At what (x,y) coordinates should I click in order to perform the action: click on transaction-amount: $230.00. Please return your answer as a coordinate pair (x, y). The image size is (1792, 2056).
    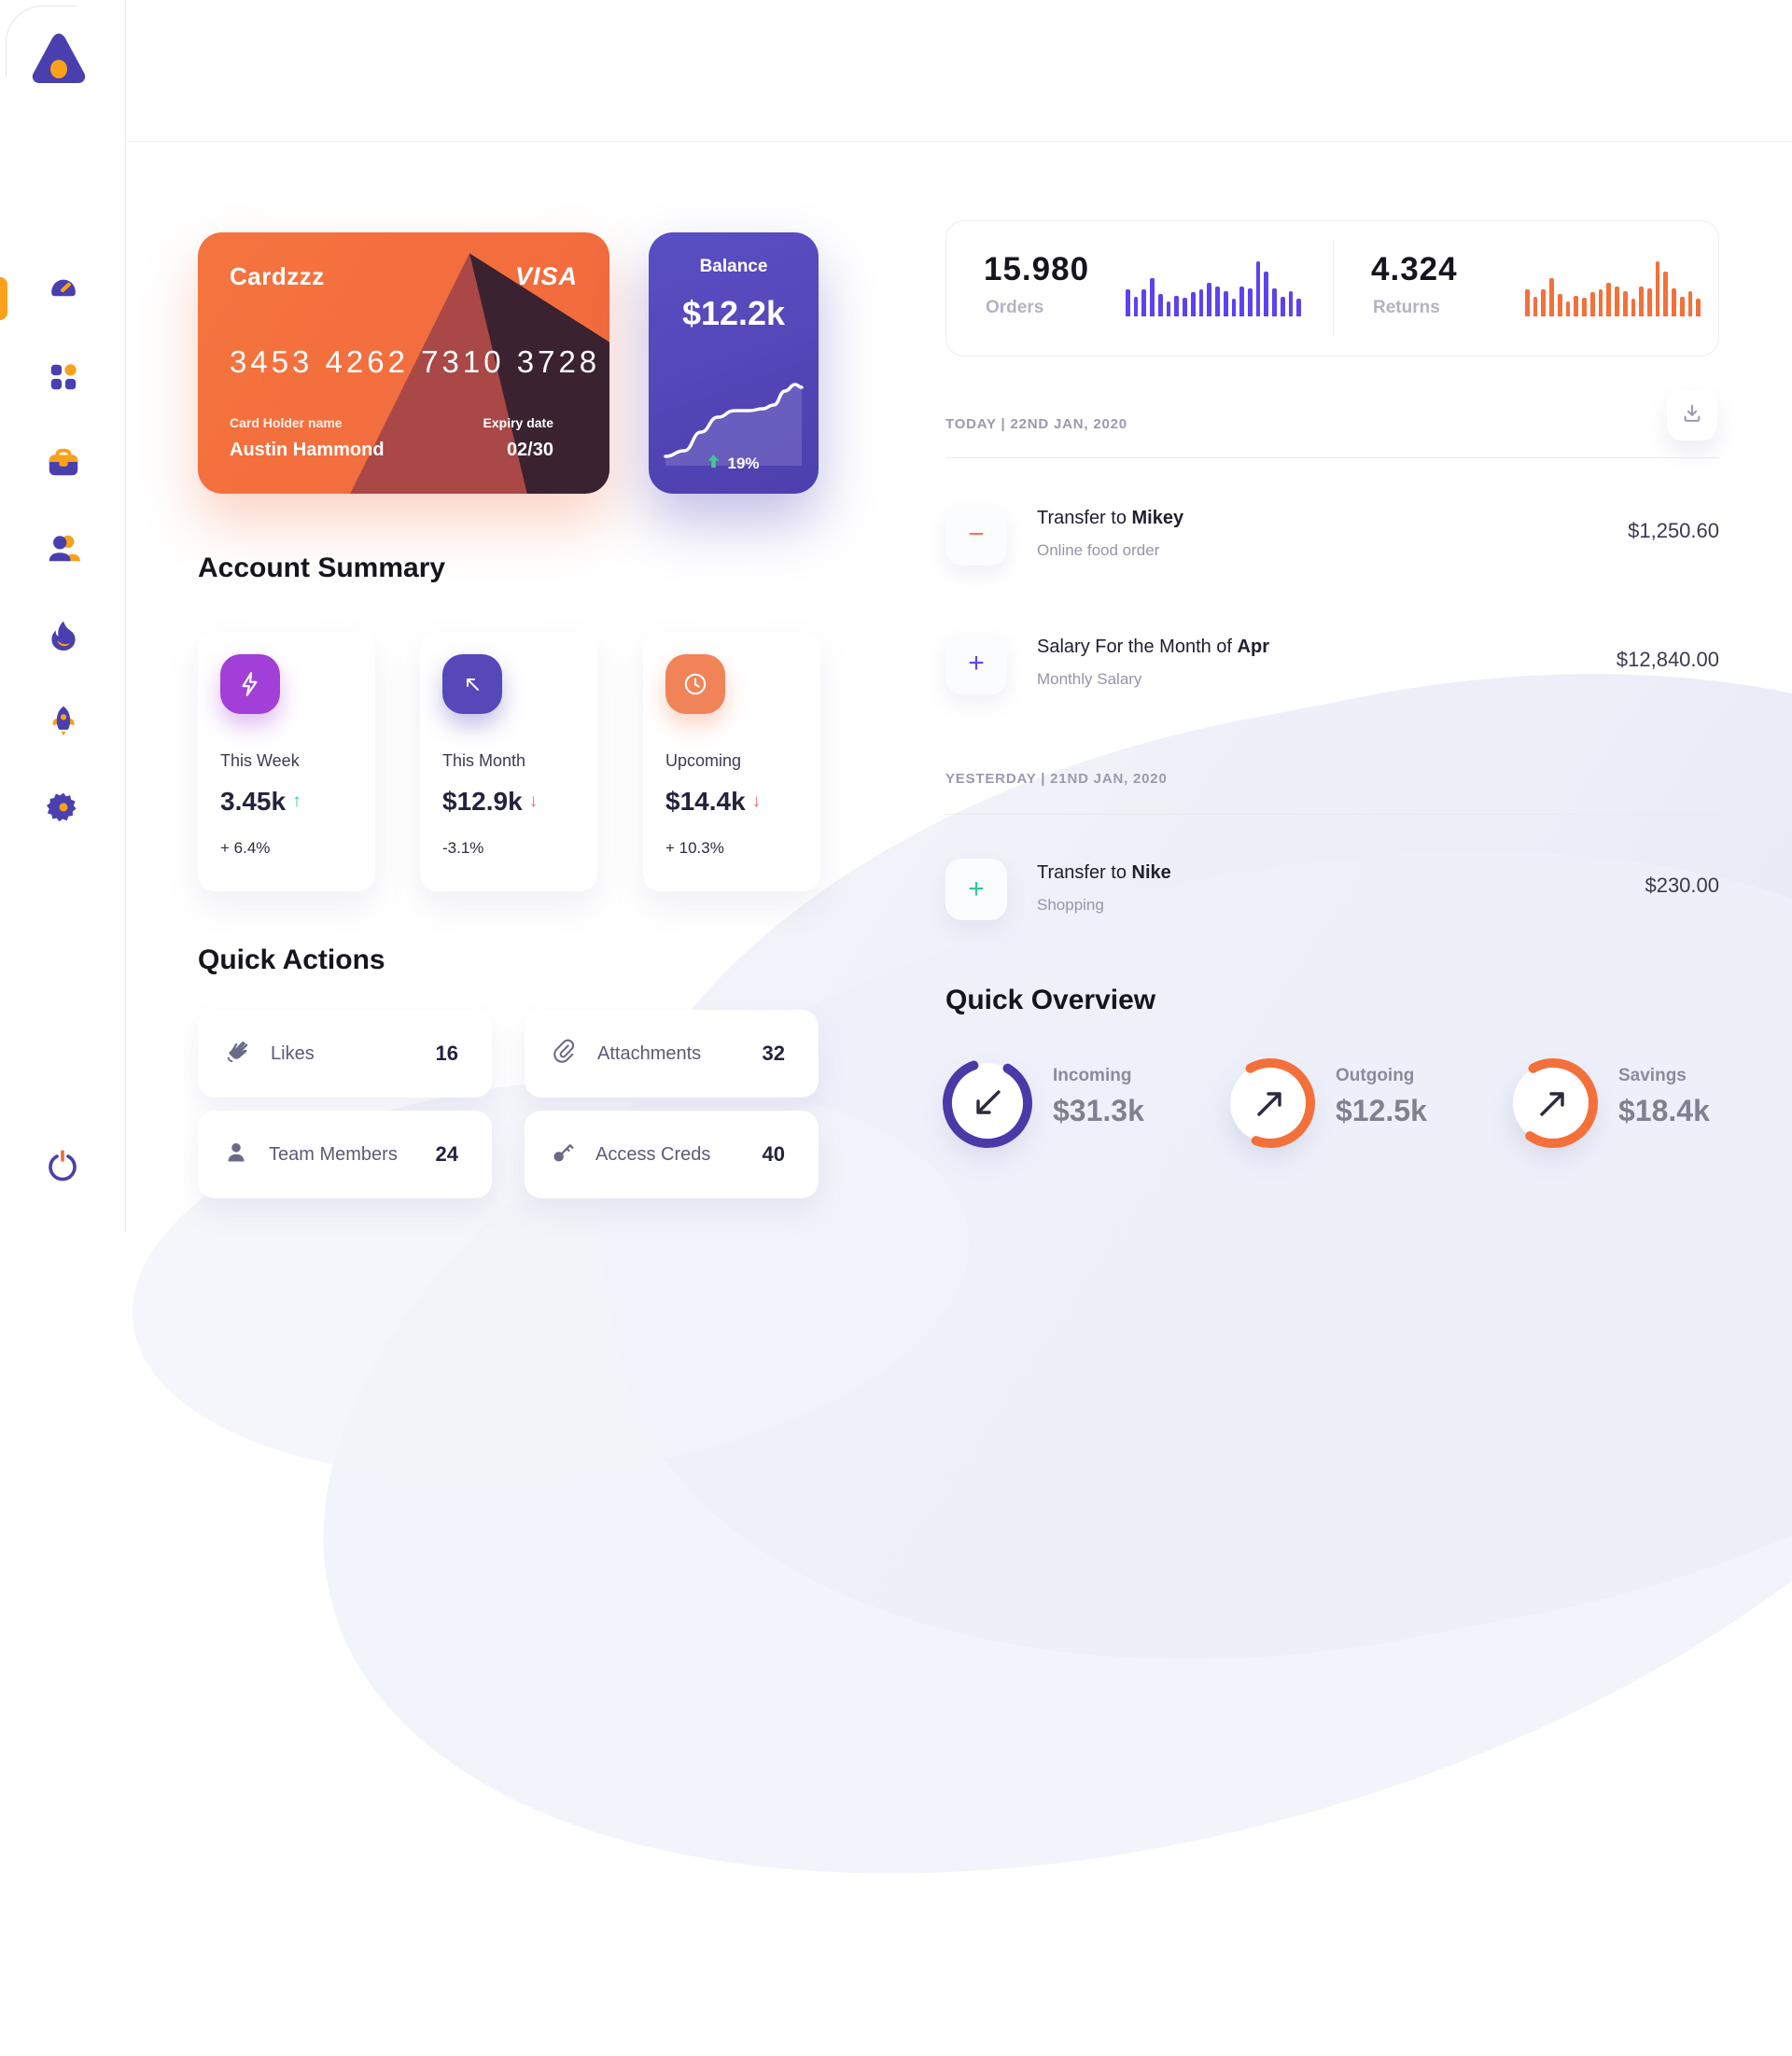
    Looking at the image, I should click on (1682, 885).